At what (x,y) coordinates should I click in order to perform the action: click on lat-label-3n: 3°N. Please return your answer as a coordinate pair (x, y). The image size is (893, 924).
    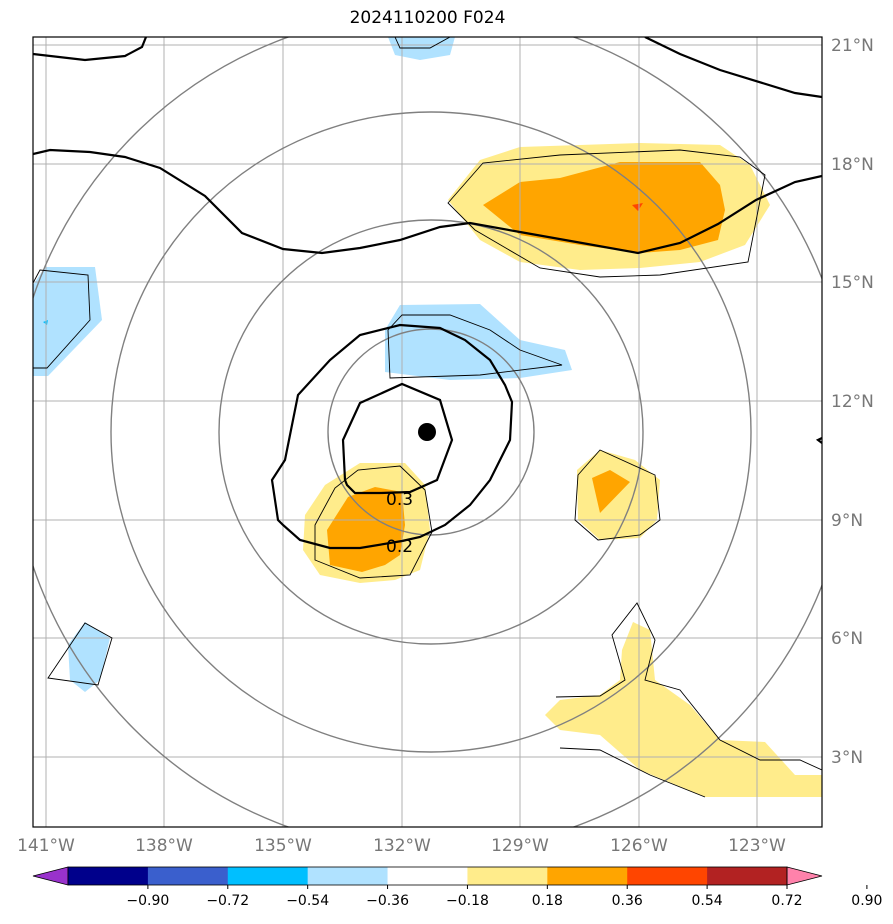
    Looking at the image, I should click on (847, 758).